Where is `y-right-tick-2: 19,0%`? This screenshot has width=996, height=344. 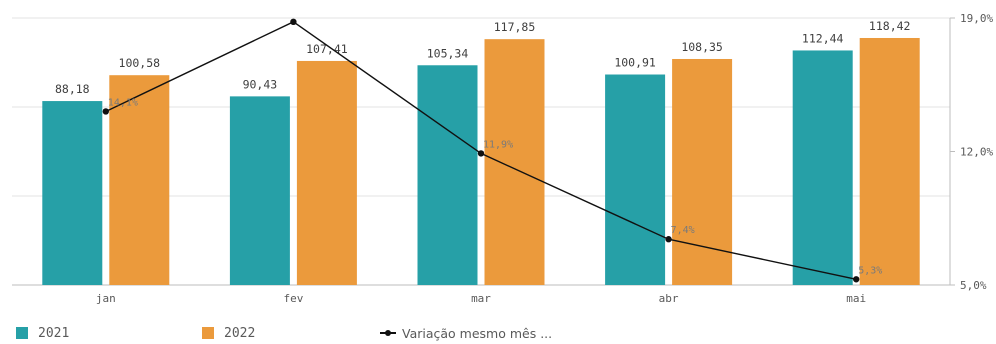
y-right-tick-2: 19,0% is located at coordinates (976, 18).